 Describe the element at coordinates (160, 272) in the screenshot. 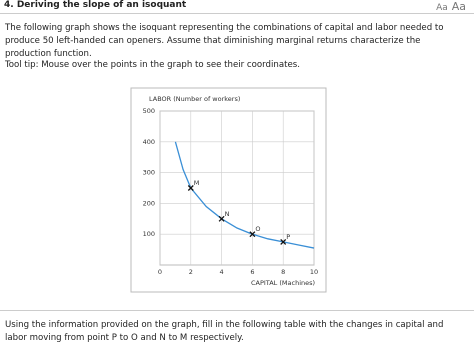

I see `x-tick-label: 0` at that location.